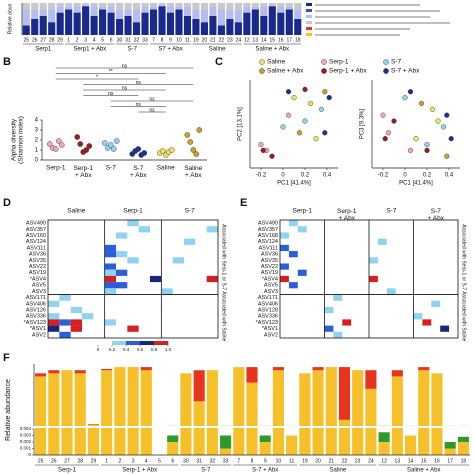 The height and width of the screenshot is (474, 474). I want to click on x-tick-label: 1, so click(68, 40).